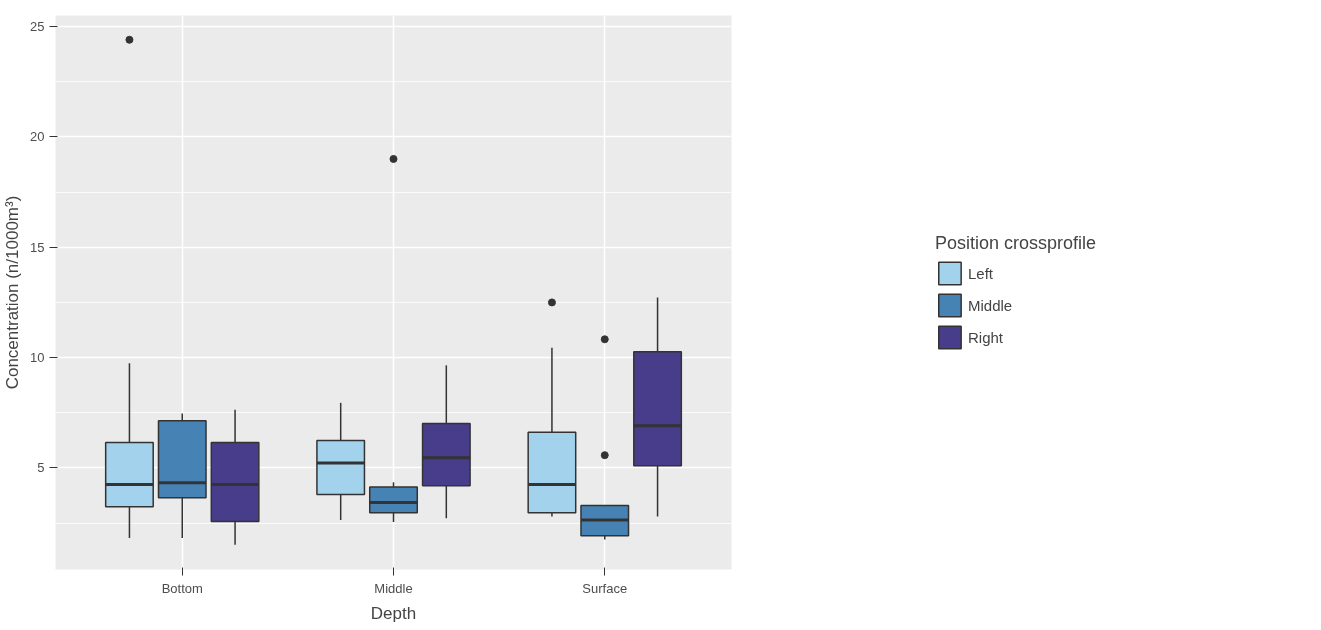  Describe the element at coordinates (37, 27) in the screenshot. I see `y-tick-label: 25` at that location.